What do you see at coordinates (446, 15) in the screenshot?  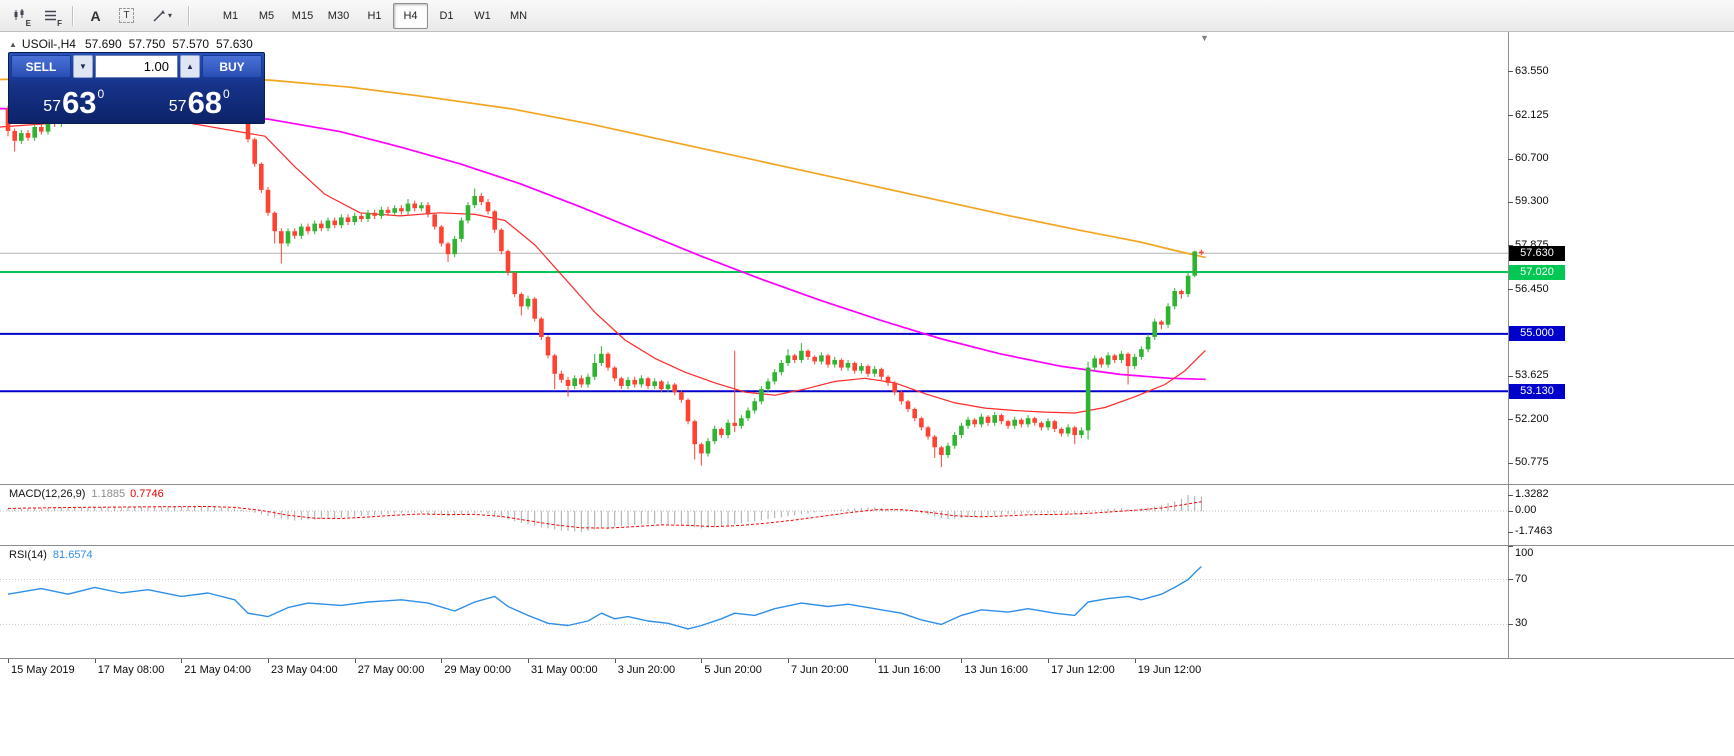 I see `timeframe-button-d1: D1` at bounding box center [446, 15].